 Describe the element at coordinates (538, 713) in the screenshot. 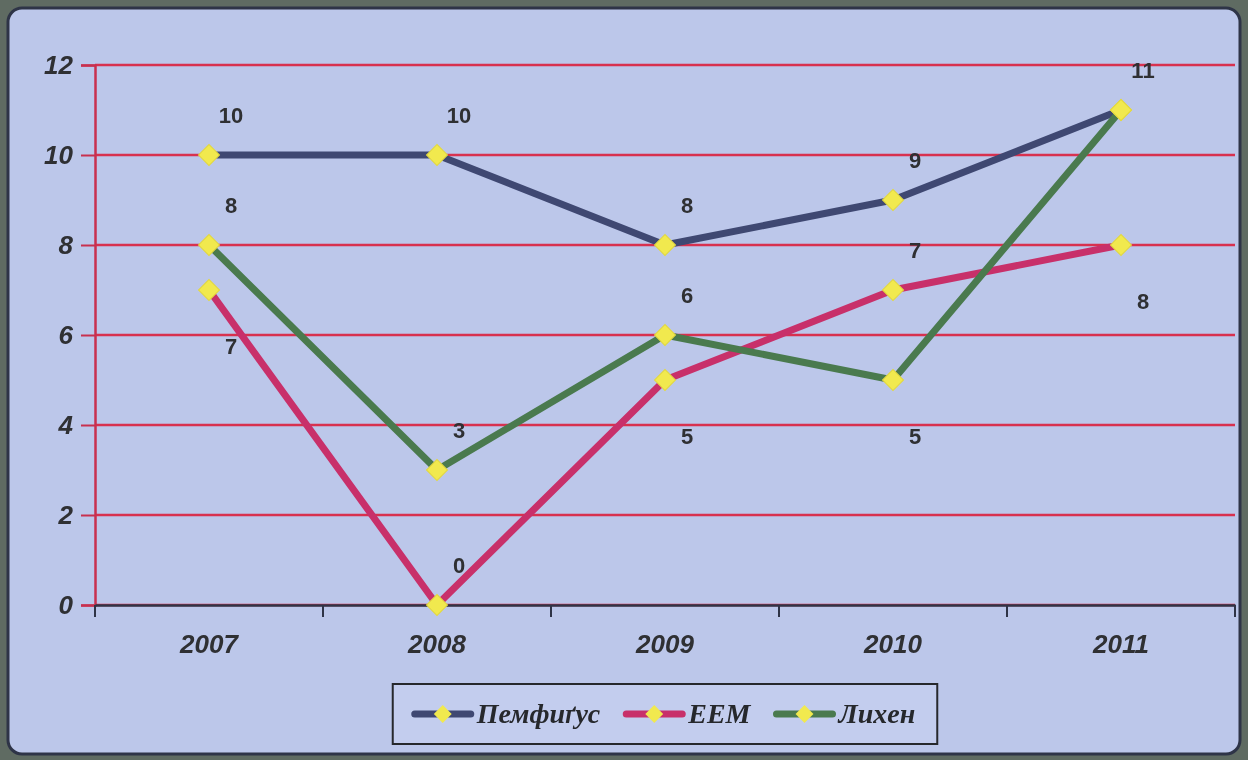

I see `legend-label: Пемфиґус` at that location.